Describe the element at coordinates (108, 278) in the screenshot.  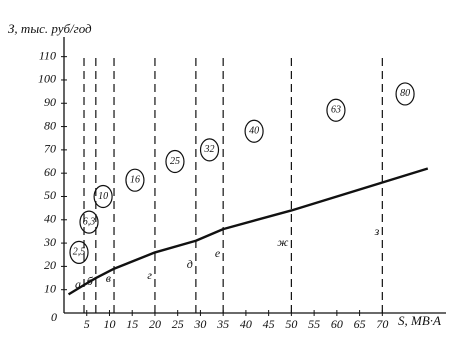
I see `boundary-letter: в` at that location.